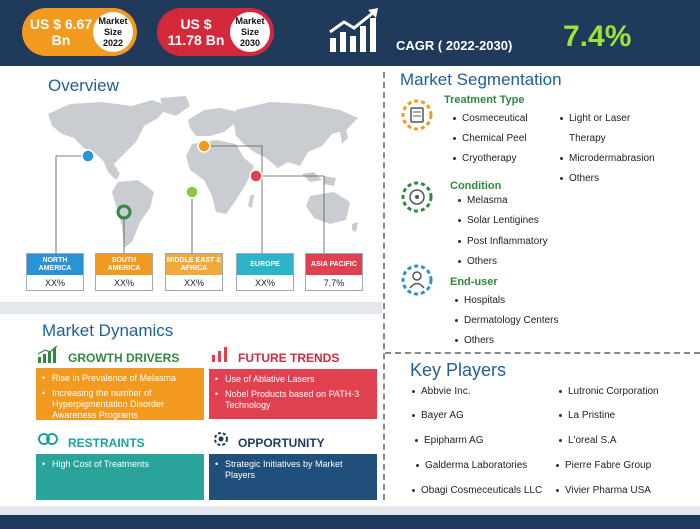 This screenshot has height=529, width=700. I want to click on region-box: SOUTH AMERICA XX%, so click(124, 272).